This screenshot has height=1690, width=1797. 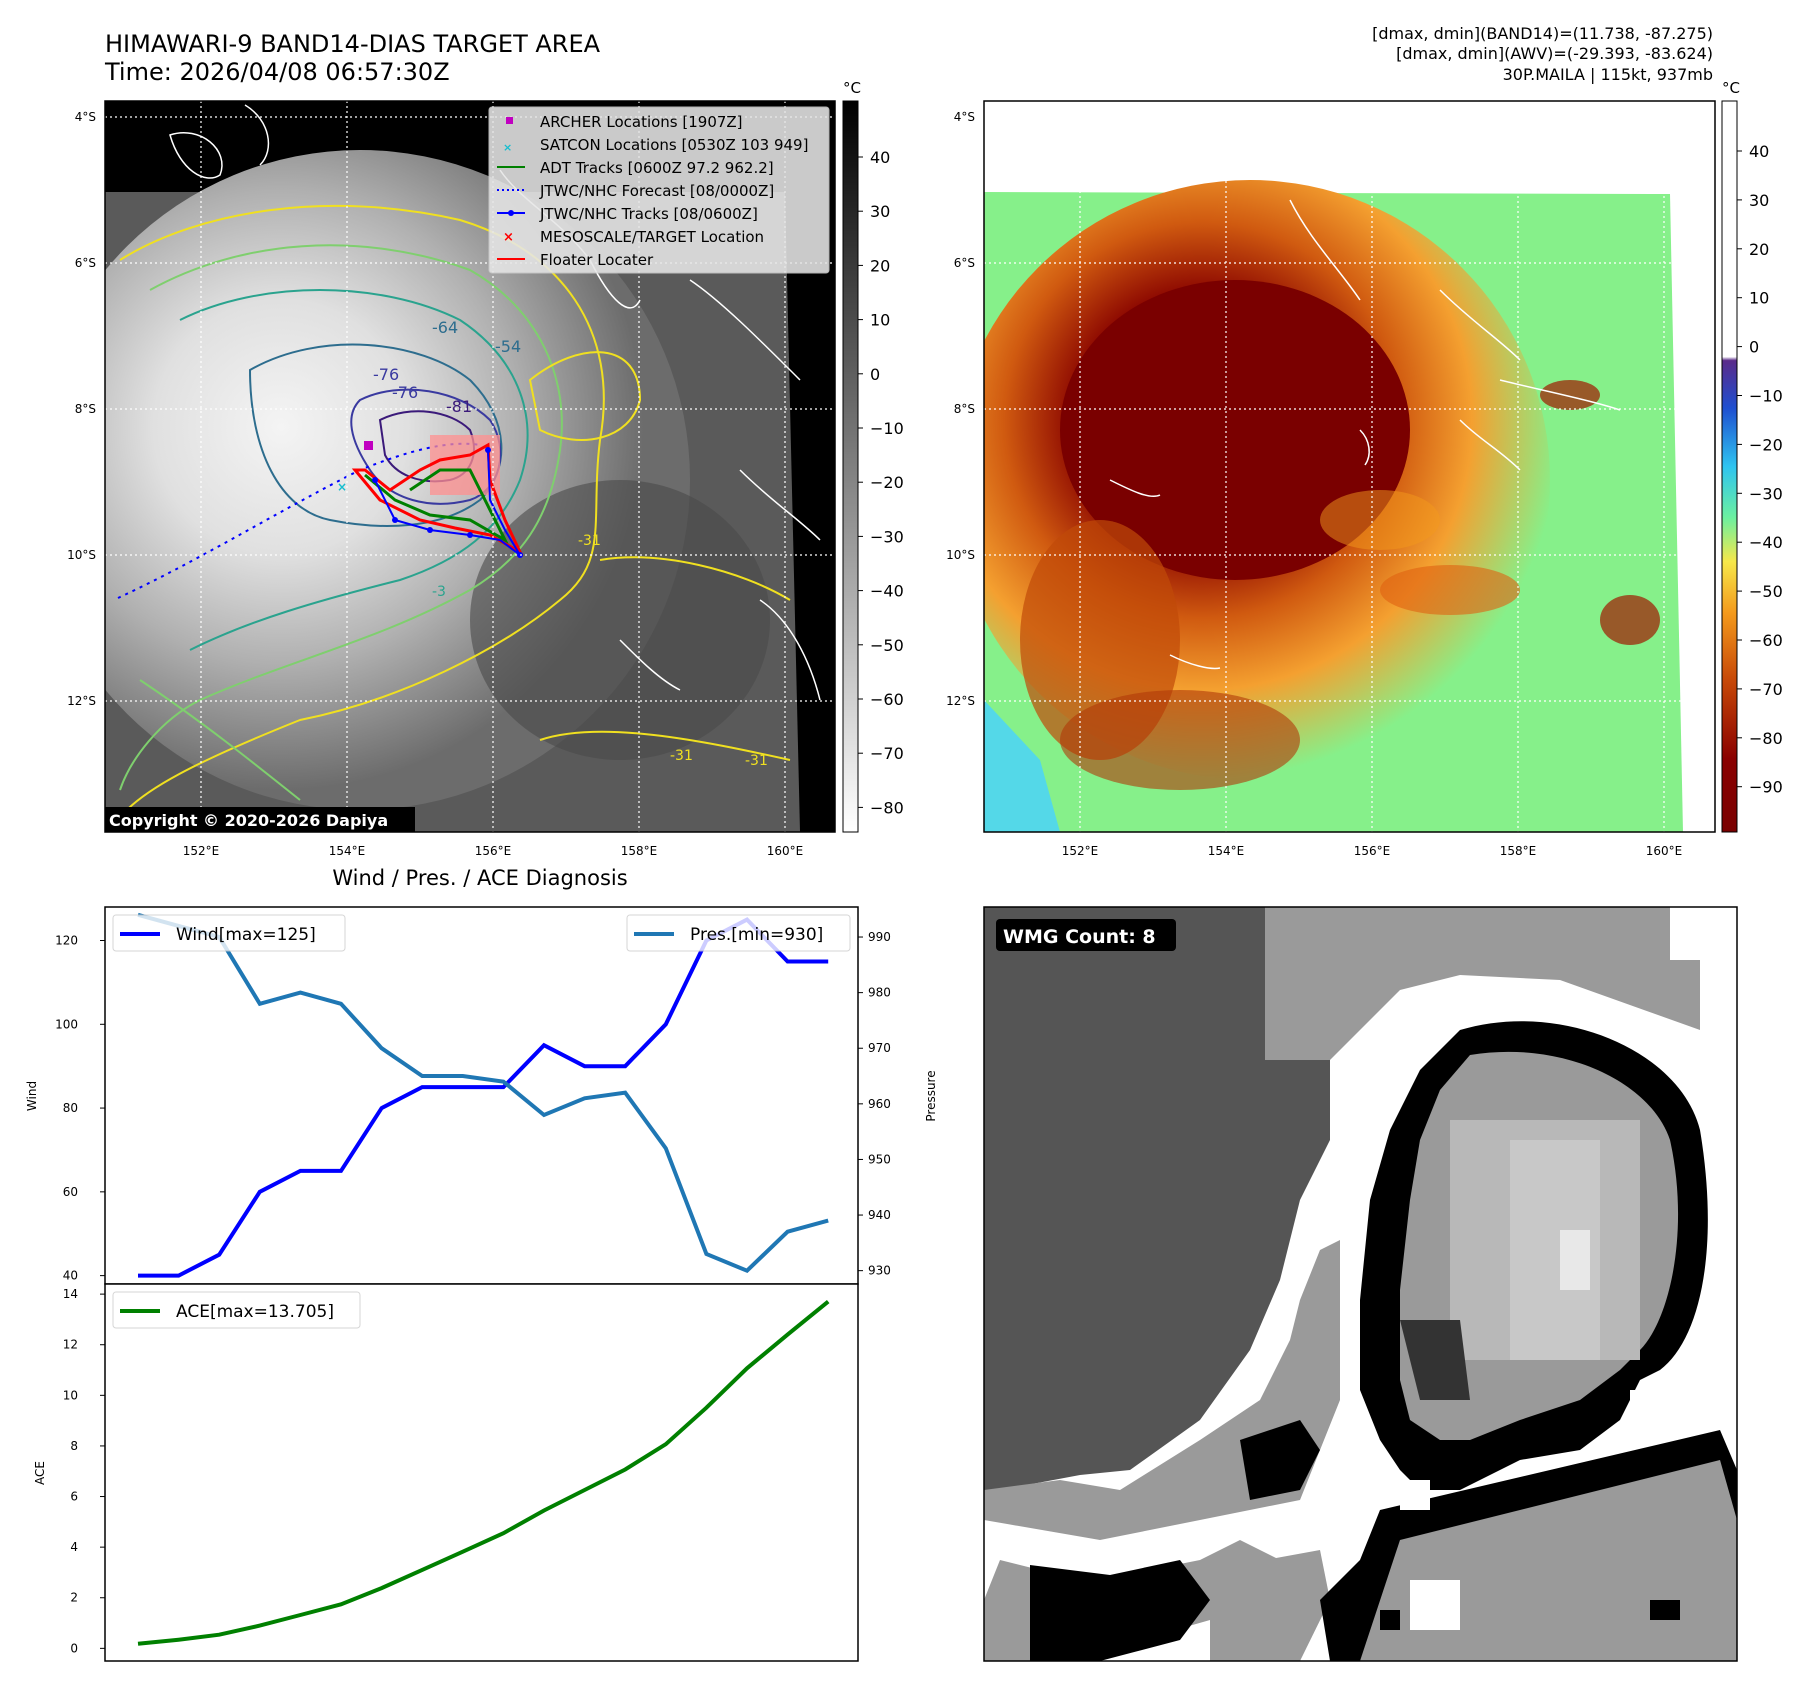 I want to click on ace-legend-label: ACE[max=13.705], so click(x=255, y=1312).